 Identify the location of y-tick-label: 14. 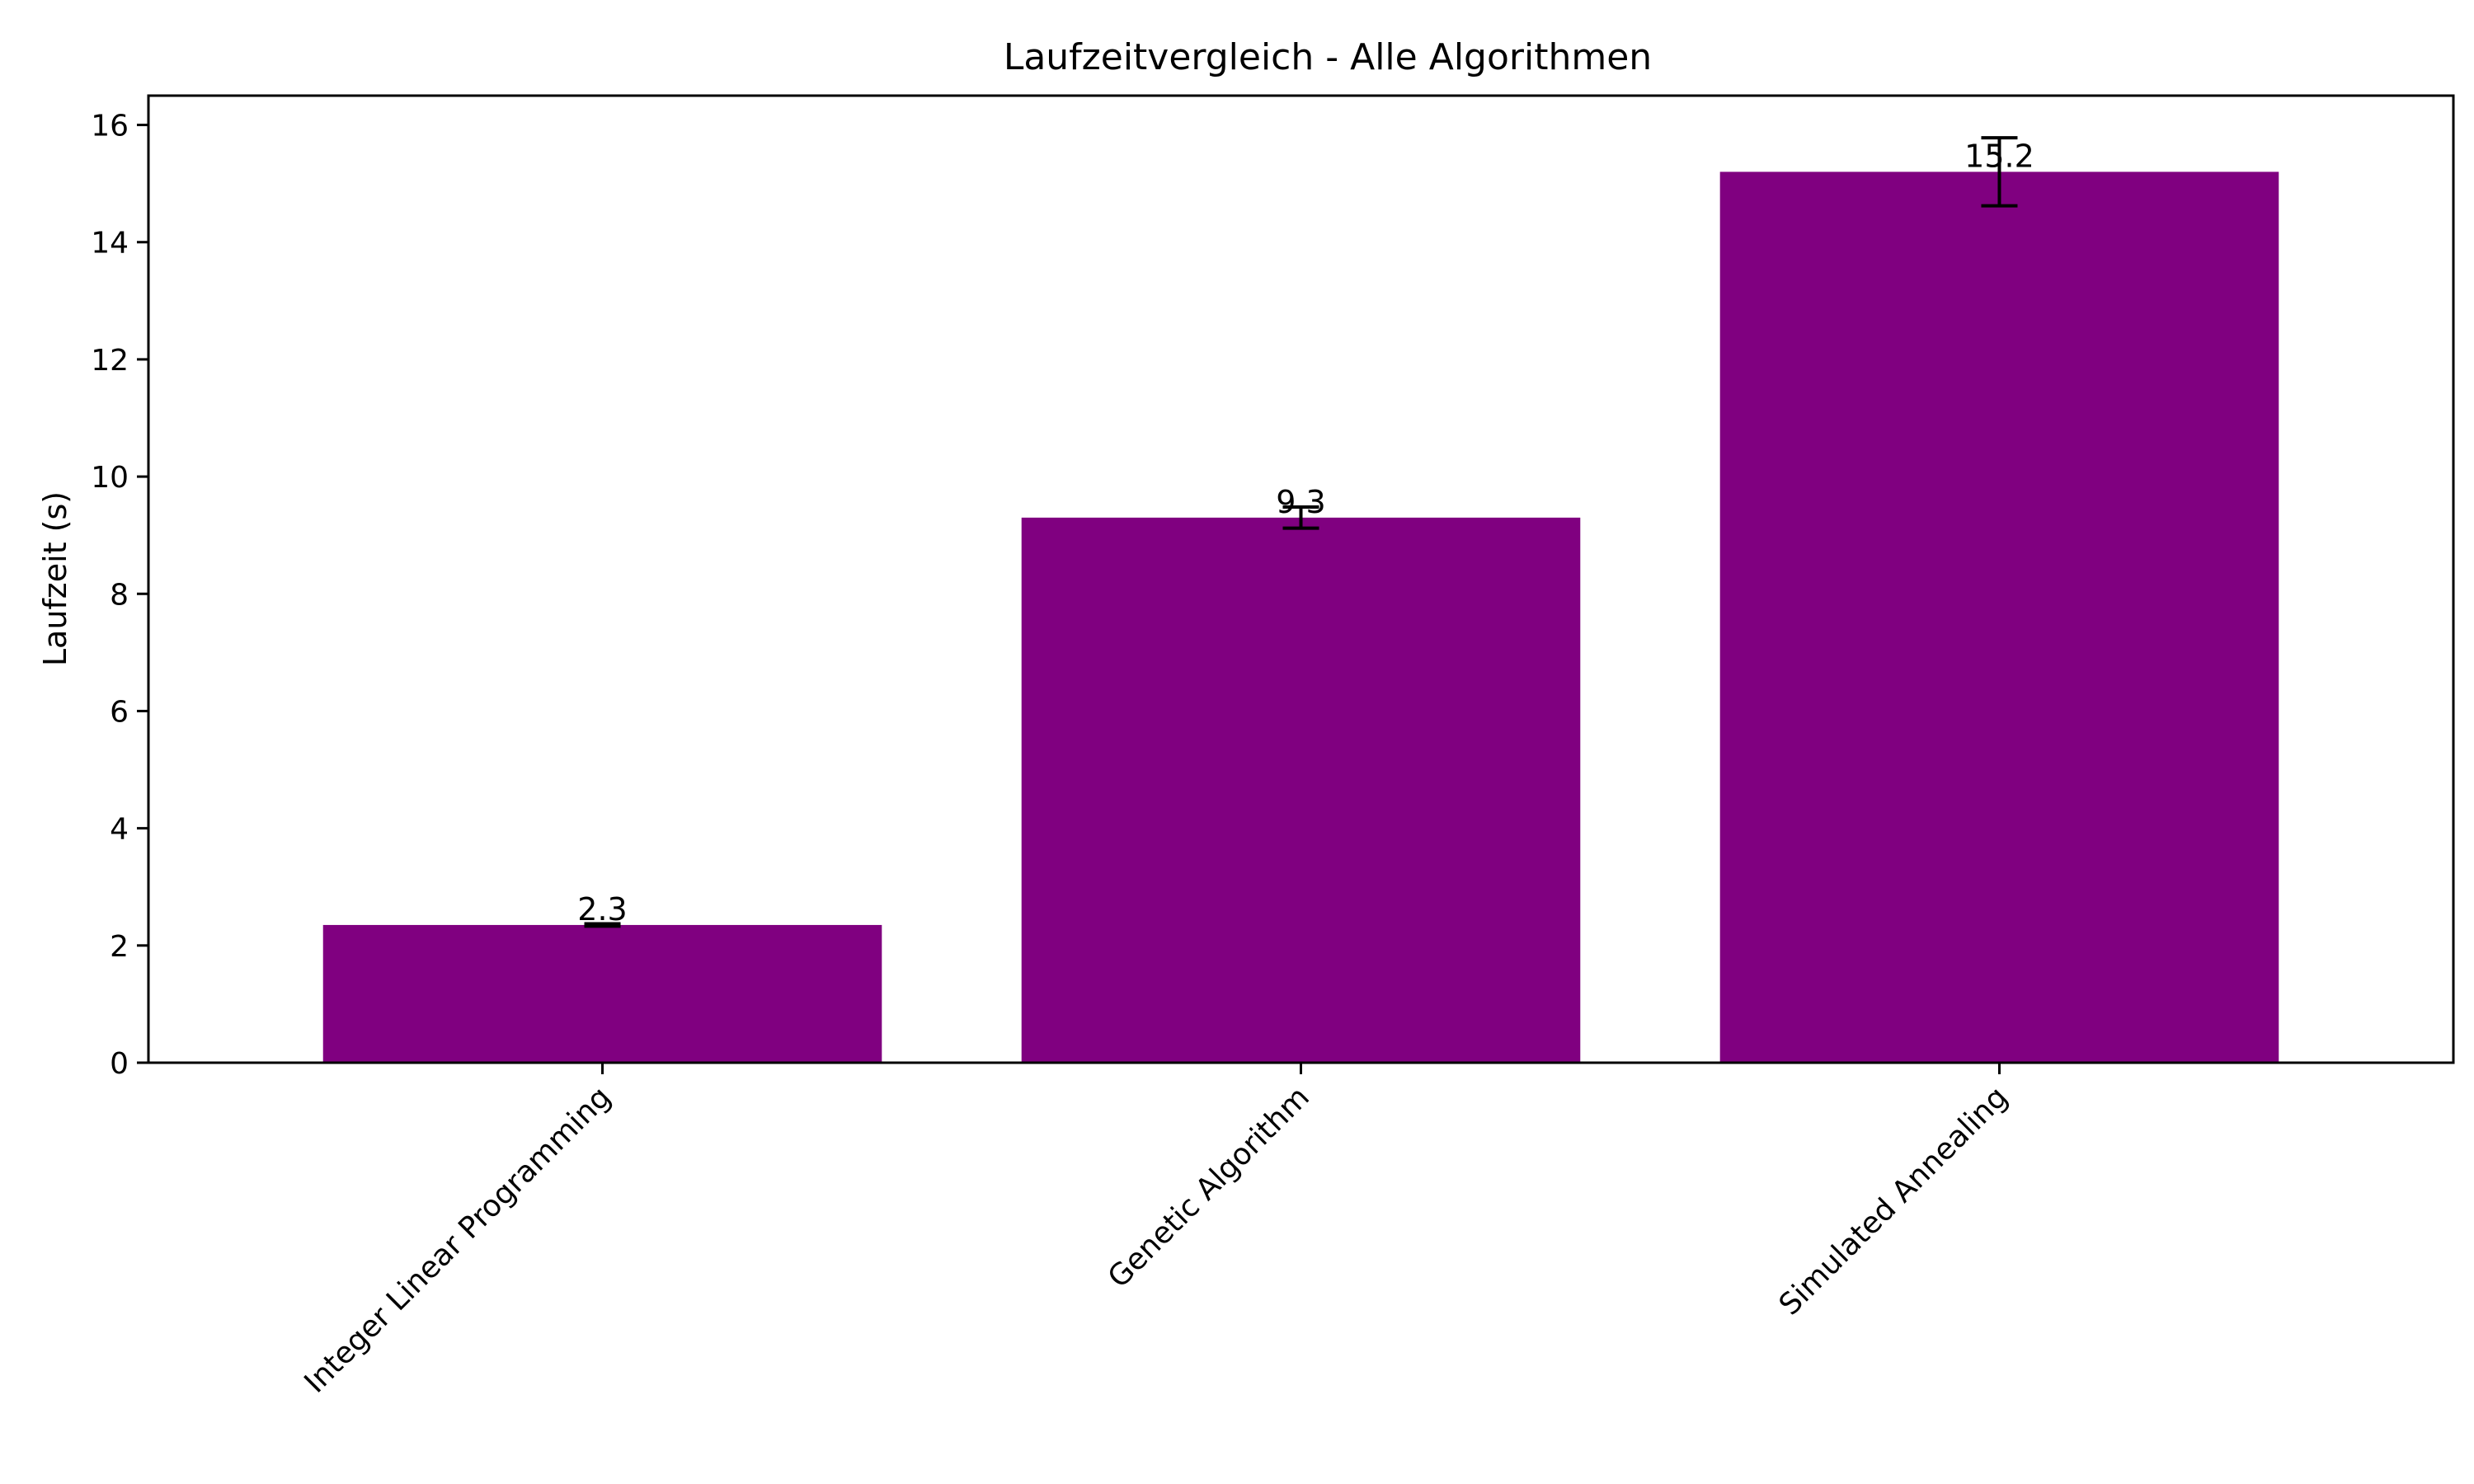
(110, 244).